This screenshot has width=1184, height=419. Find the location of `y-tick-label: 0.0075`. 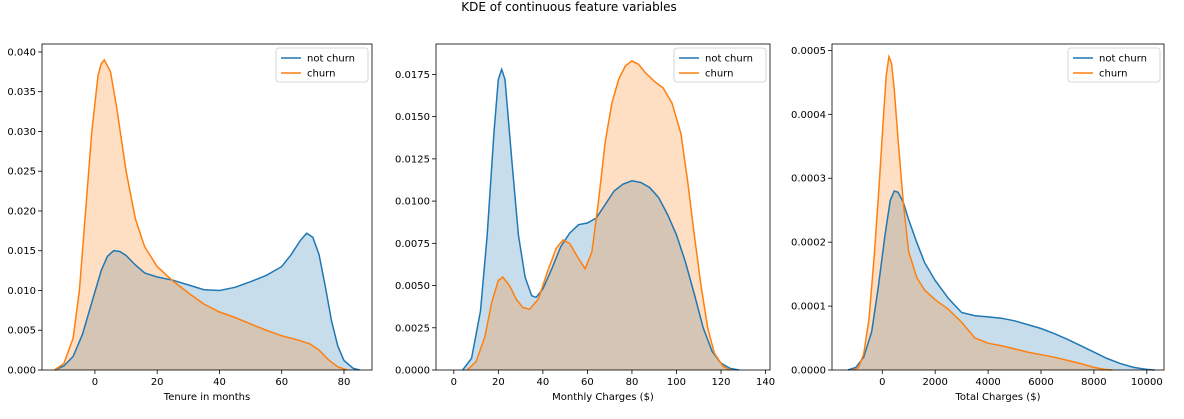

y-tick-label: 0.0075 is located at coordinates (412, 244).